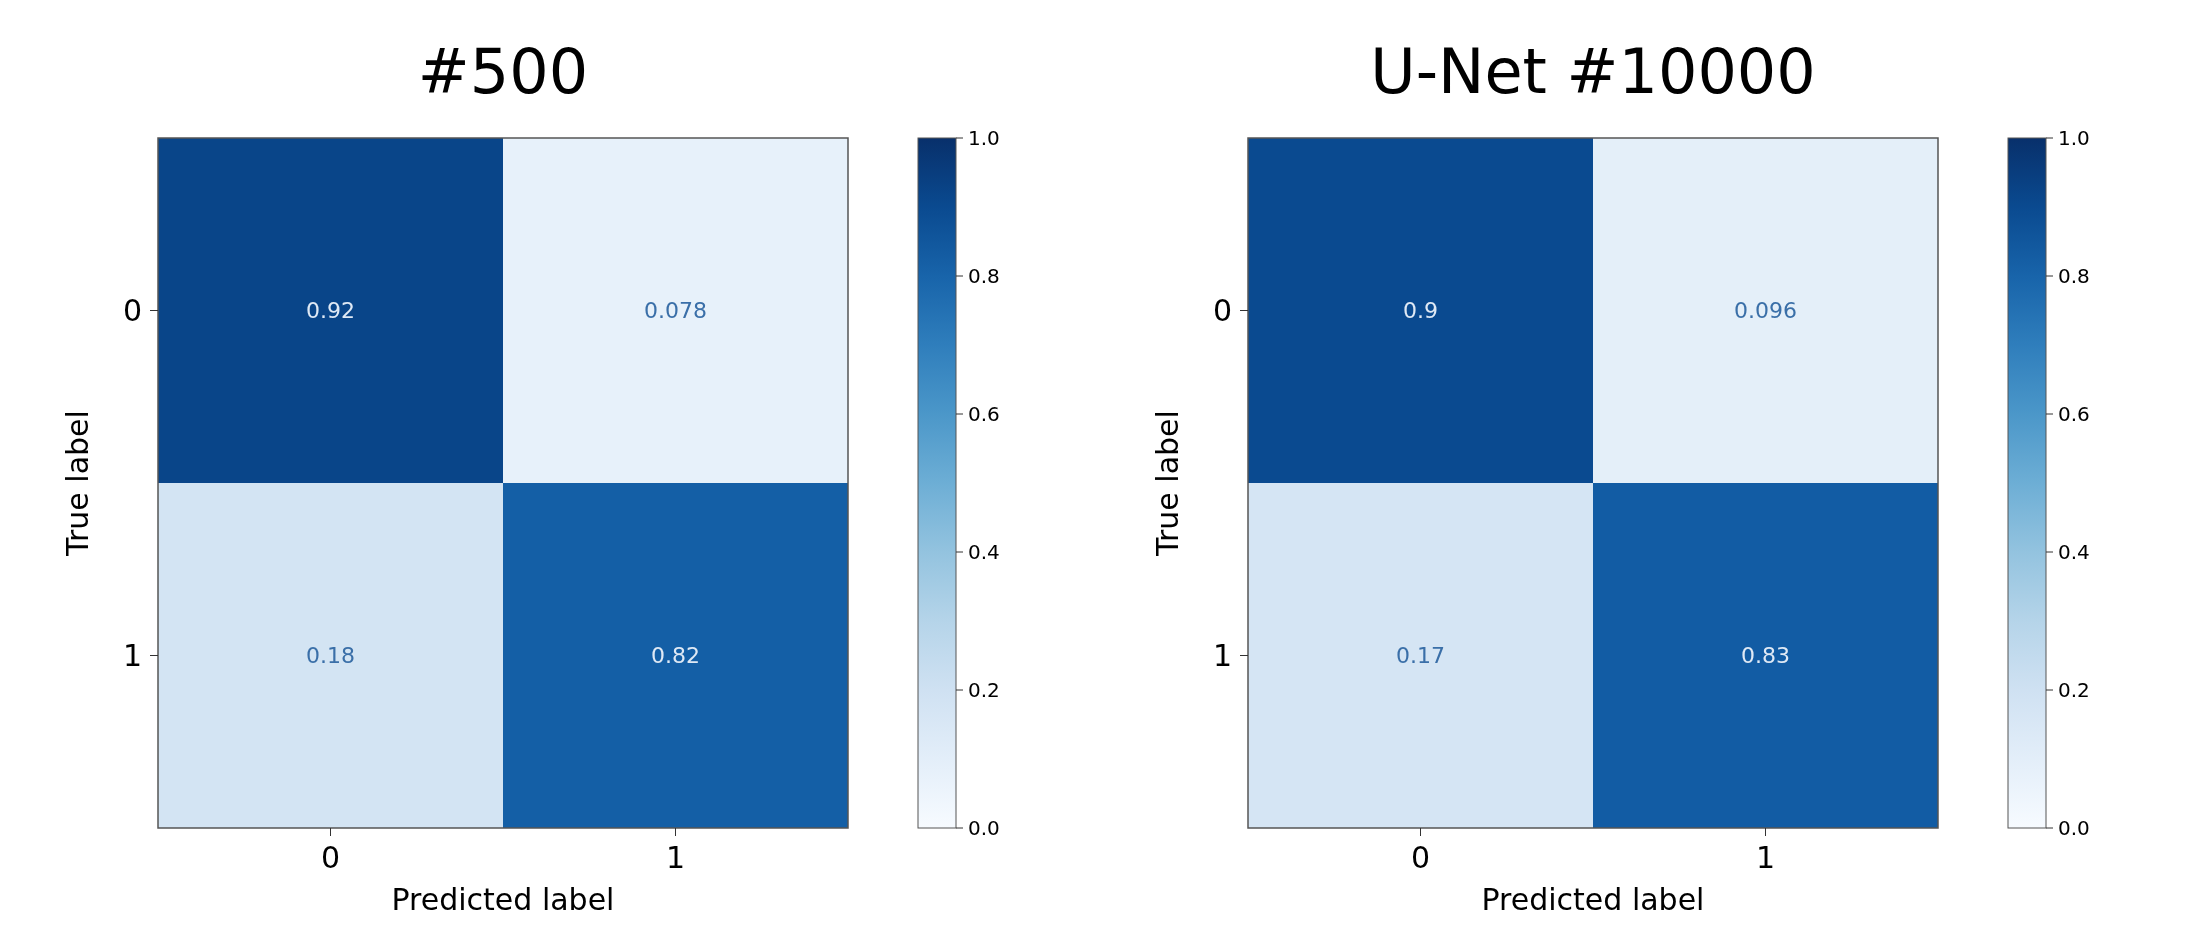 The image size is (2190, 952). What do you see at coordinates (1593, 71) in the screenshot?
I see `chart-title: U-Net #10000` at bounding box center [1593, 71].